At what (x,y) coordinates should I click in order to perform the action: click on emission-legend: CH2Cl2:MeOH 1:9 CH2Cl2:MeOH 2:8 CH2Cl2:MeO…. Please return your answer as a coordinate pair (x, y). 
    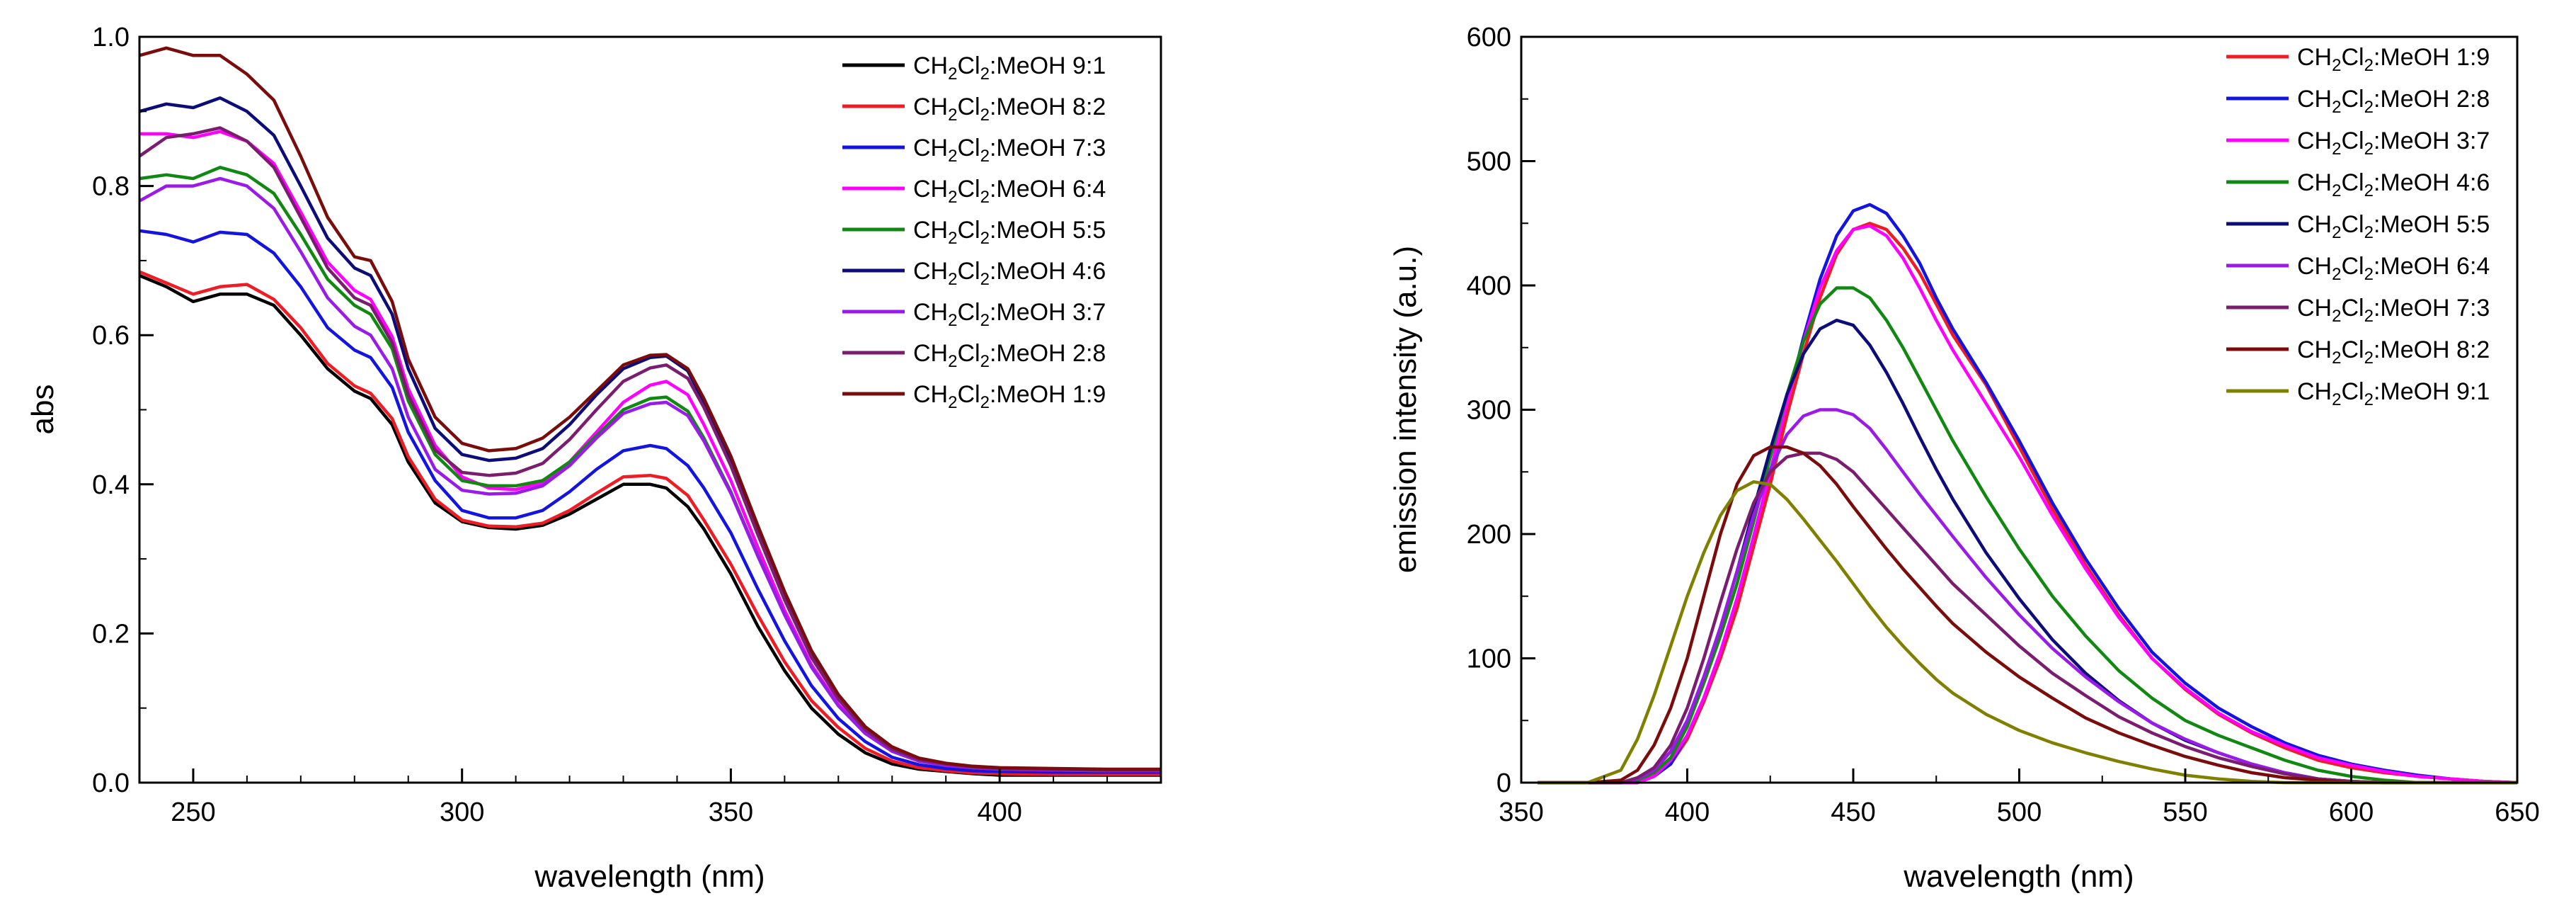
    Looking at the image, I should click on (2358, 226).